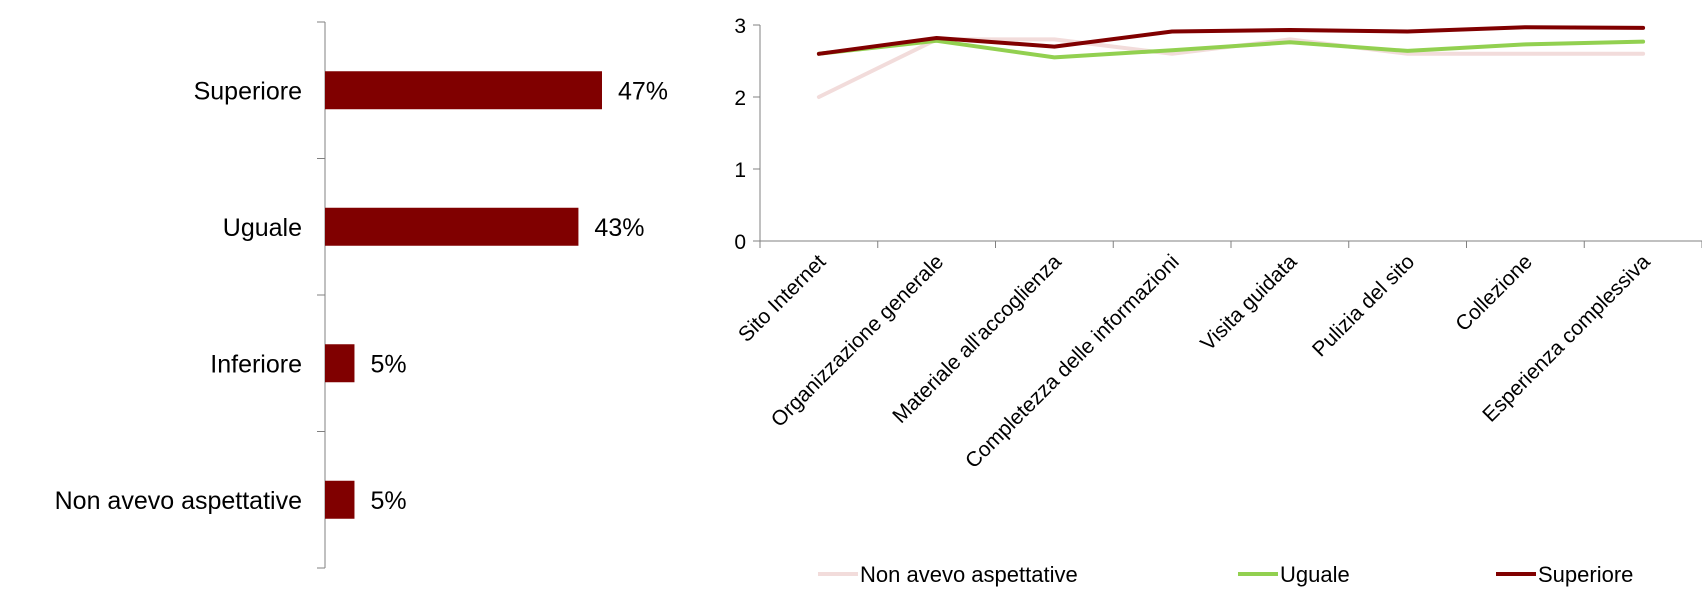 The height and width of the screenshot is (596, 1702). I want to click on legend-label: Uguale, so click(1315, 574).